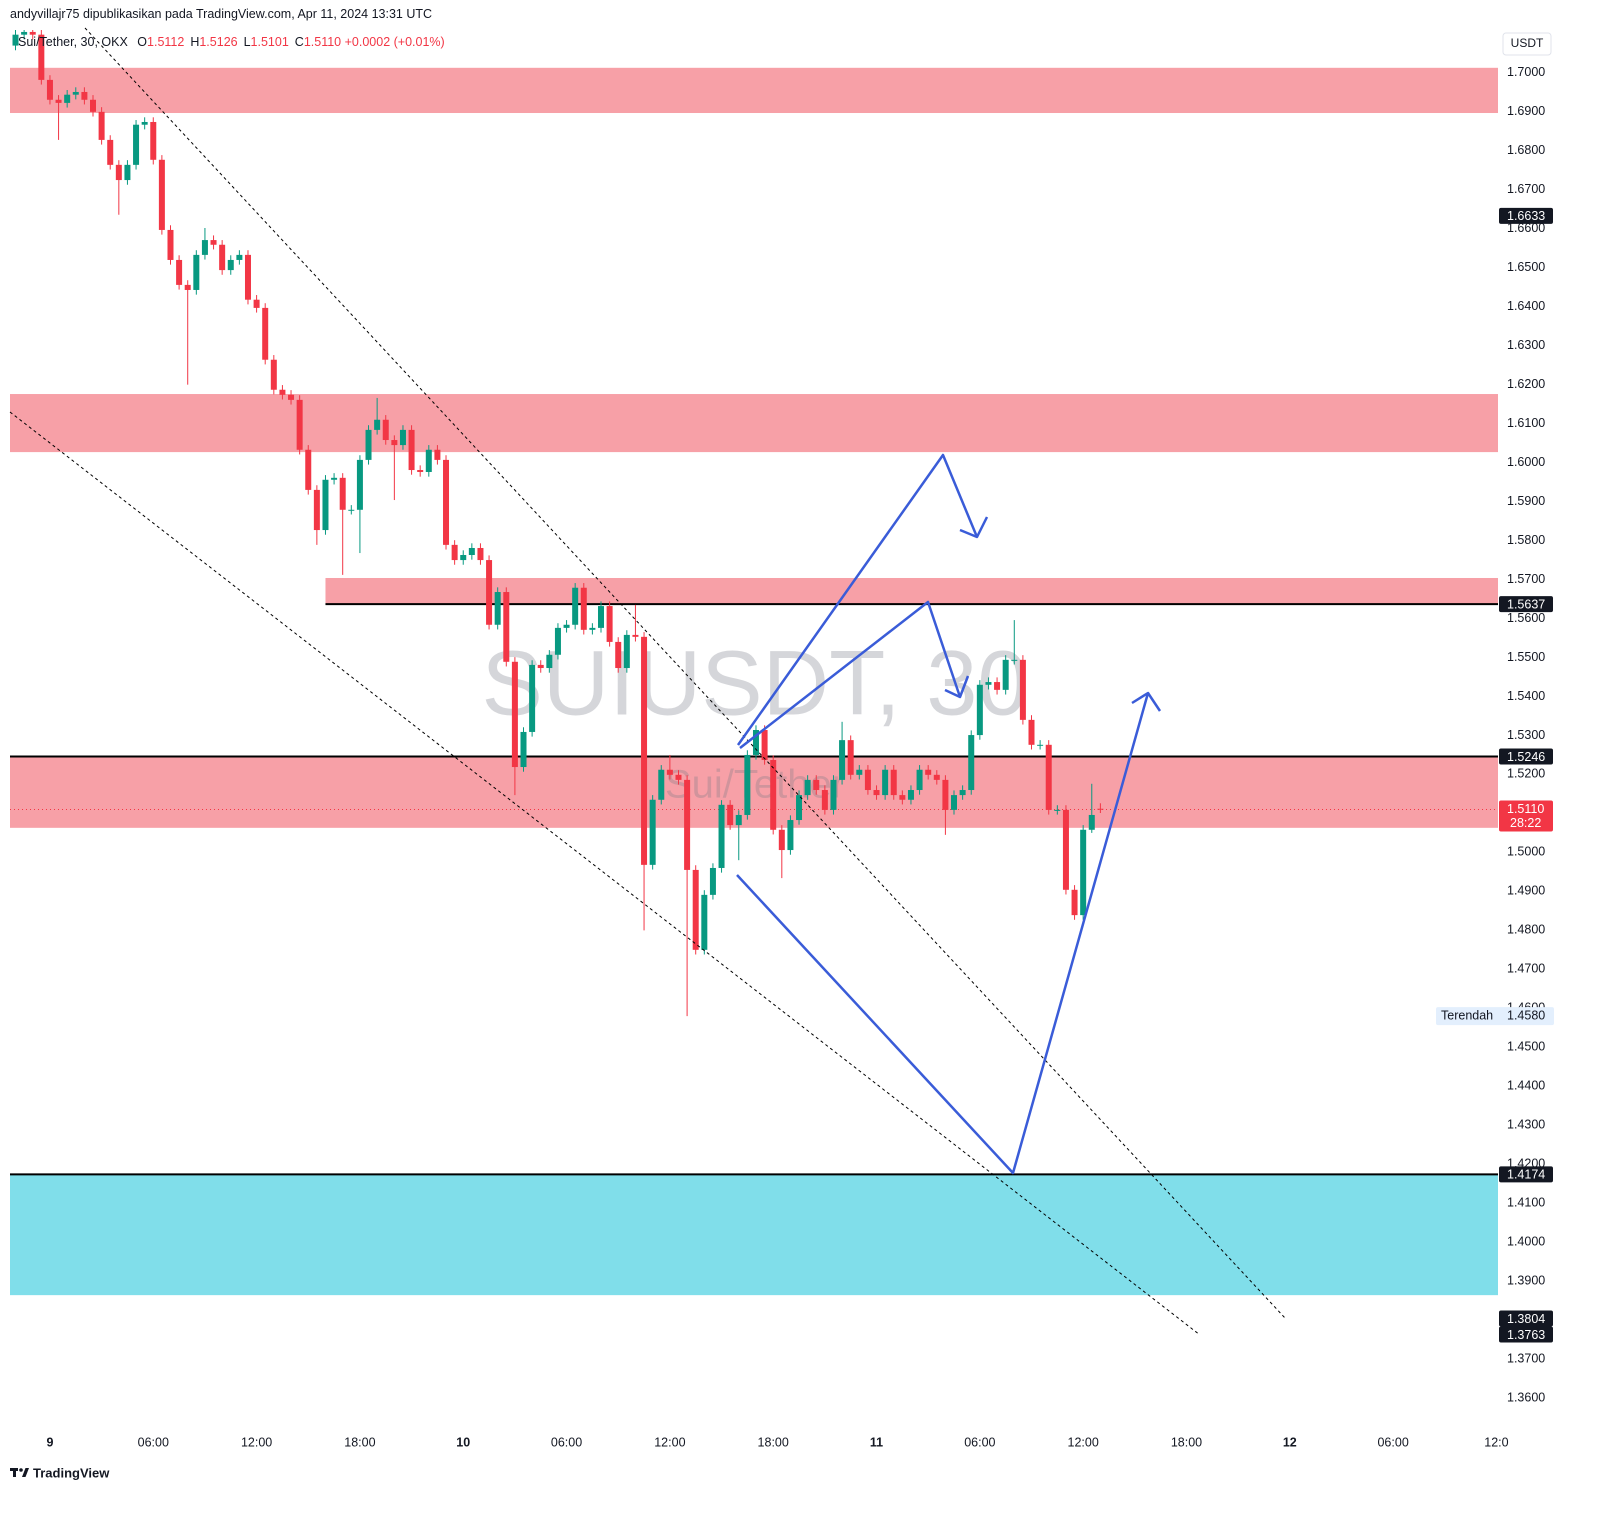  What do you see at coordinates (322, 42) in the screenshot?
I see `ohlc-value: 1.5110` at bounding box center [322, 42].